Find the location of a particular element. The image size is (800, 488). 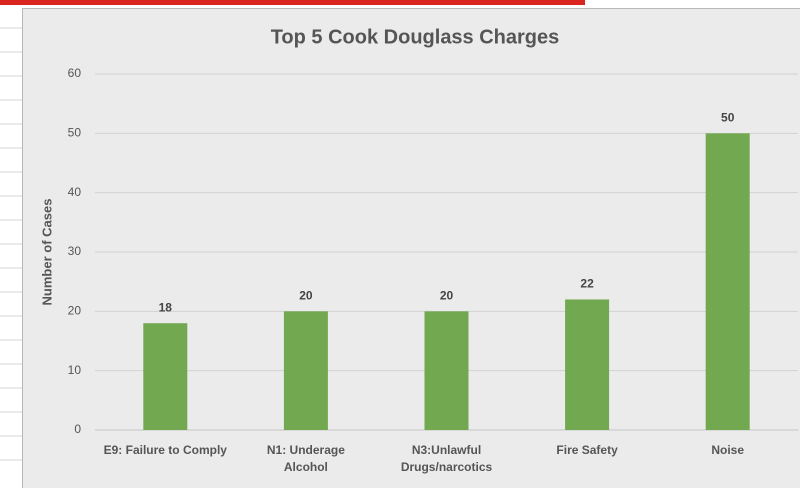

sheet-grid is located at coordinates (11, 244).